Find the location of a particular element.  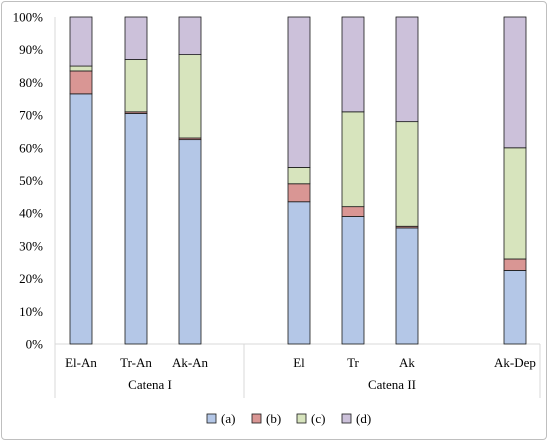

legend-swatch-(a) is located at coordinates (211, 418).